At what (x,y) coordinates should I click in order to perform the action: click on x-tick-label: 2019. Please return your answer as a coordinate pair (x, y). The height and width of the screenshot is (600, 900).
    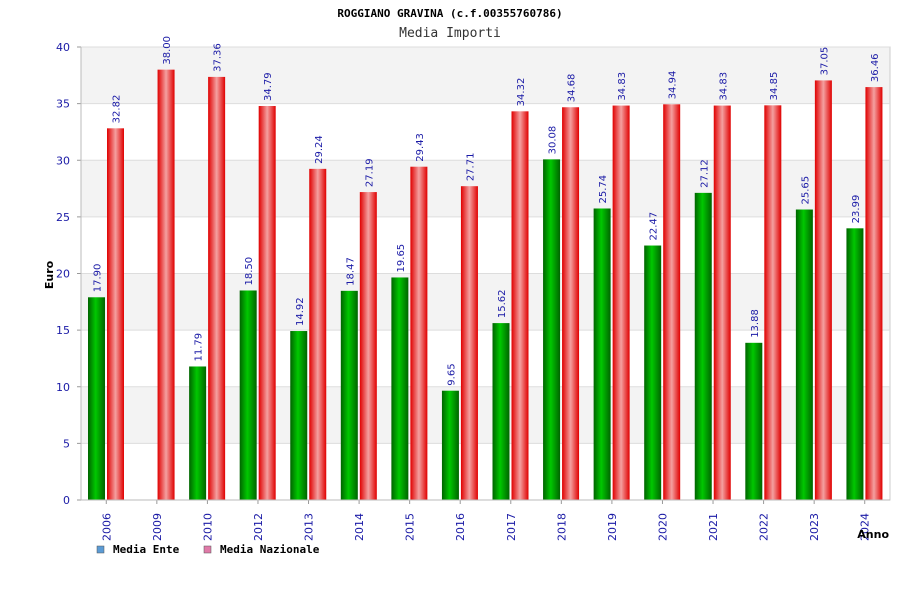
    Looking at the image, I should click on (612, 527).